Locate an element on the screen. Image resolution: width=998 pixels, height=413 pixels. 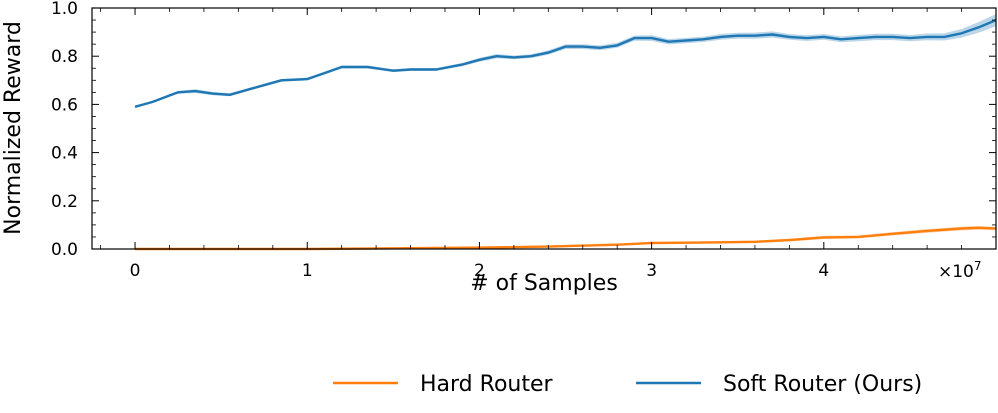
x-tick-label: 4 is located at coordinates (823, 271).